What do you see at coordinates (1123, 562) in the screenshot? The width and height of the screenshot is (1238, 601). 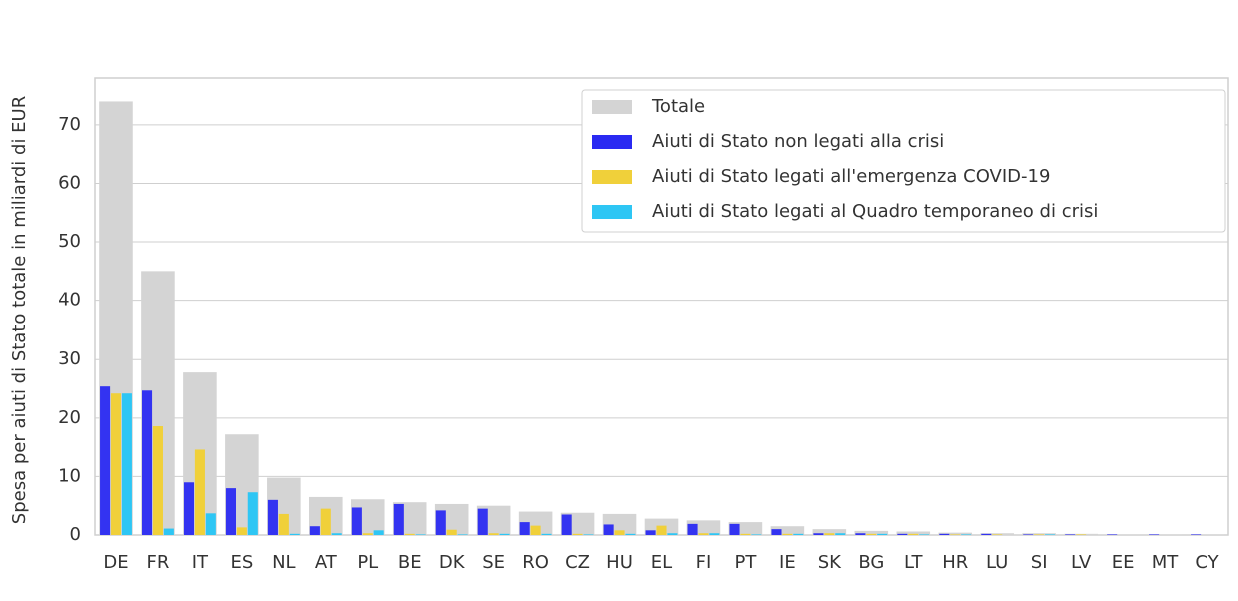 I see `x-tick-label: EE` at bounding box center [1123, 562].